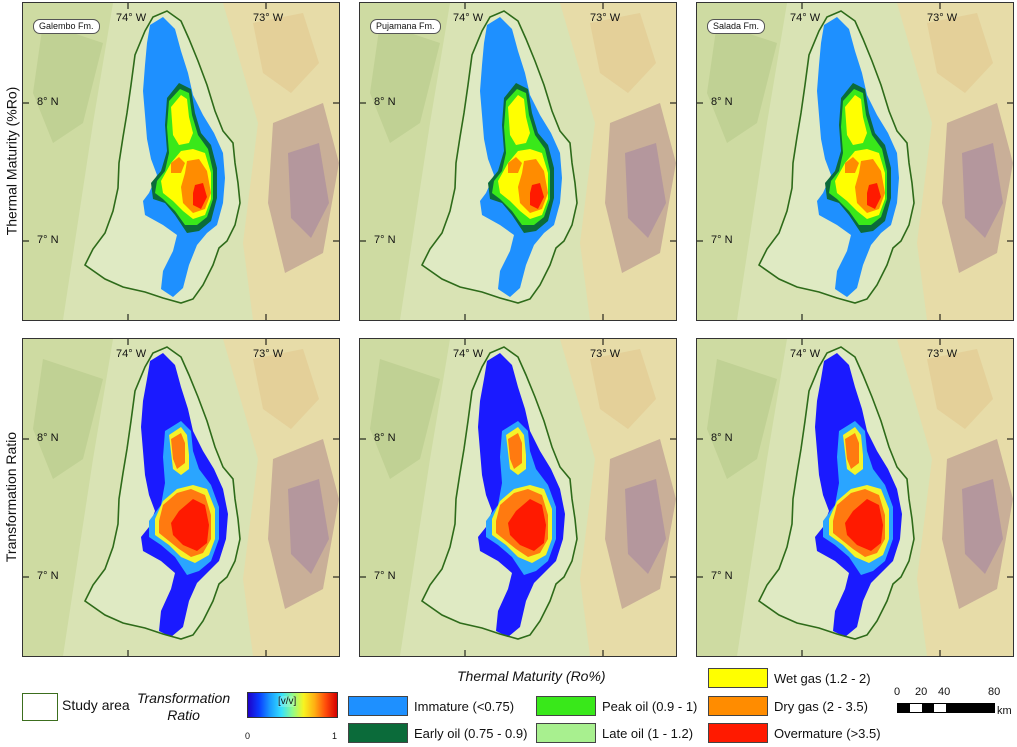  Describe the element at coordinates (614, 733) in the screenshot. I see `legend-late-oil: Late oil (1 - 1.2)` at that location.